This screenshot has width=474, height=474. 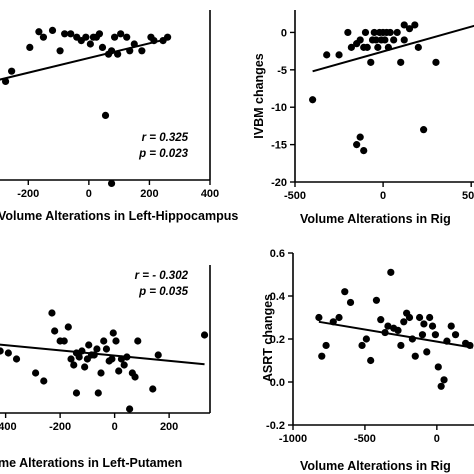 I want to click on x-tick-label: -500, so click(x=365, y=439).